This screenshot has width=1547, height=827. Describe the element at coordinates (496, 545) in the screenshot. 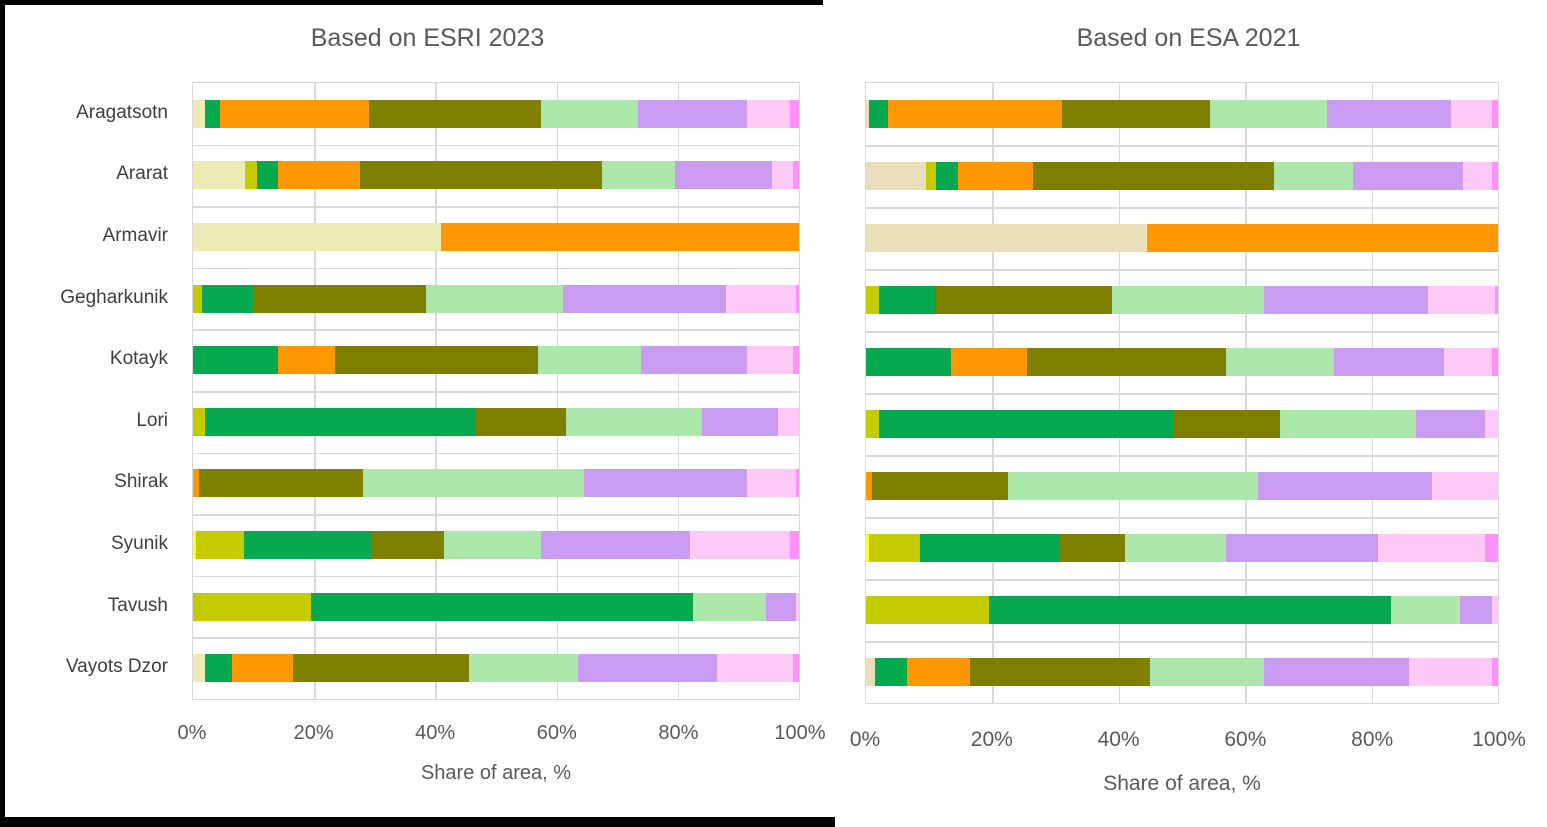

I see `bar-syunik` at that location.